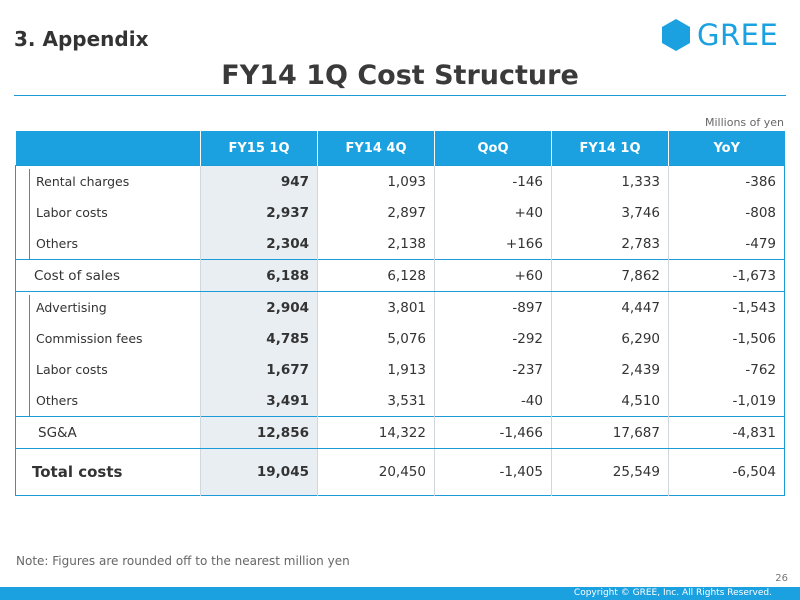  Describe the element at coordinates (259, 432) in the screenshot. I see `table-cell: 12,856` at that location.